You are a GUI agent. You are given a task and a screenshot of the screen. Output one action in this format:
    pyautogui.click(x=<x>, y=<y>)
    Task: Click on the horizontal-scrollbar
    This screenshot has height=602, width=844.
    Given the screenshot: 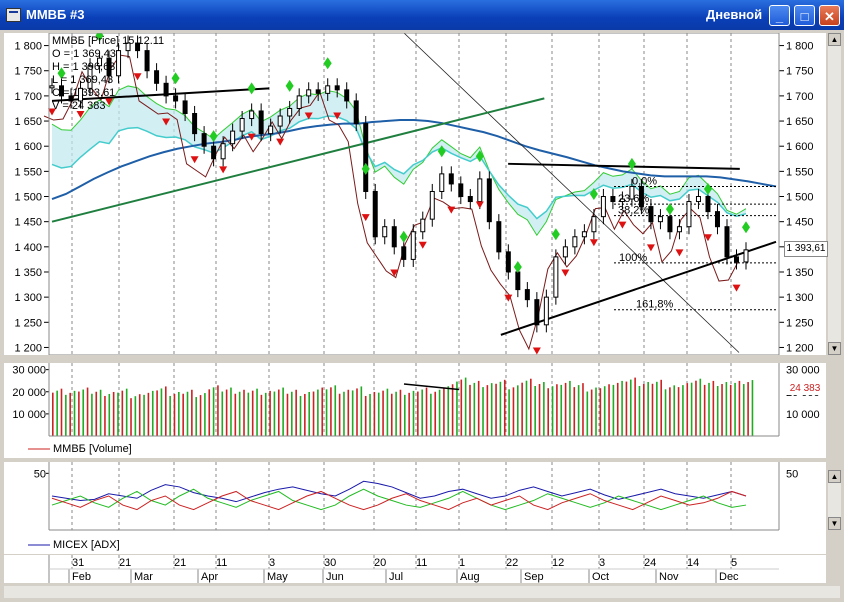 What is the action you would take?
    pyautogui.click(x=422, y=592)
    